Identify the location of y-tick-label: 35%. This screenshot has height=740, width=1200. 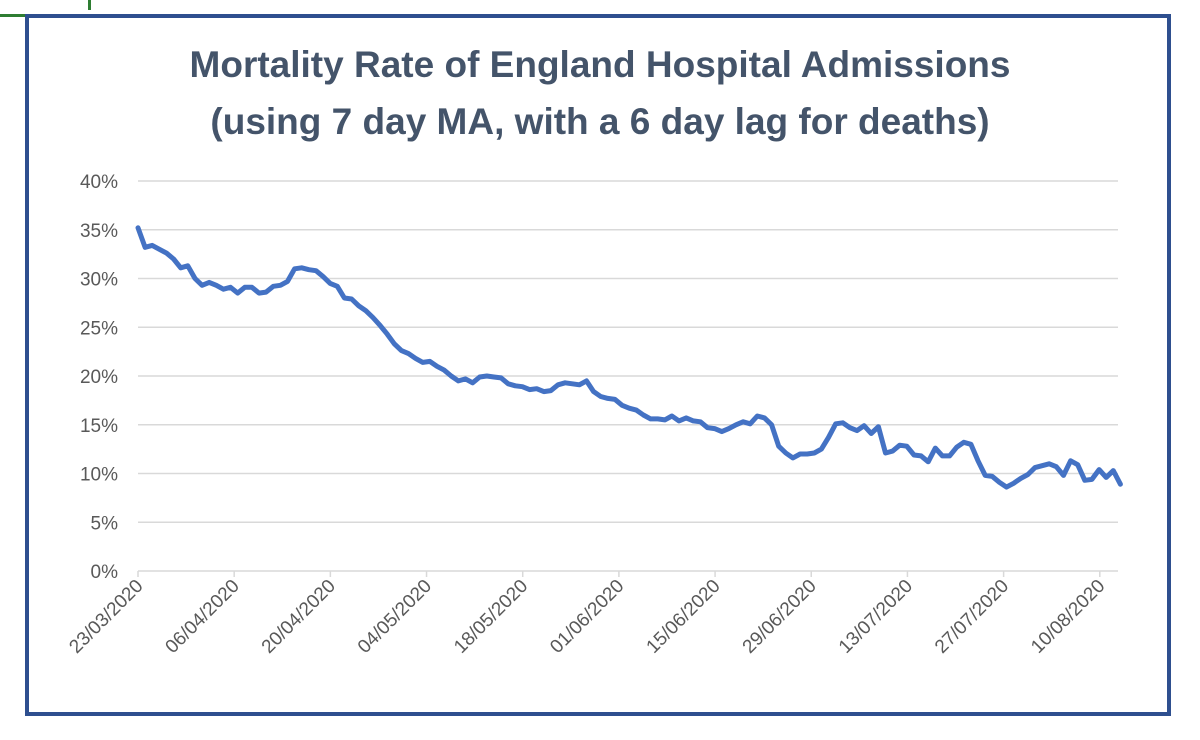
(99, 231).